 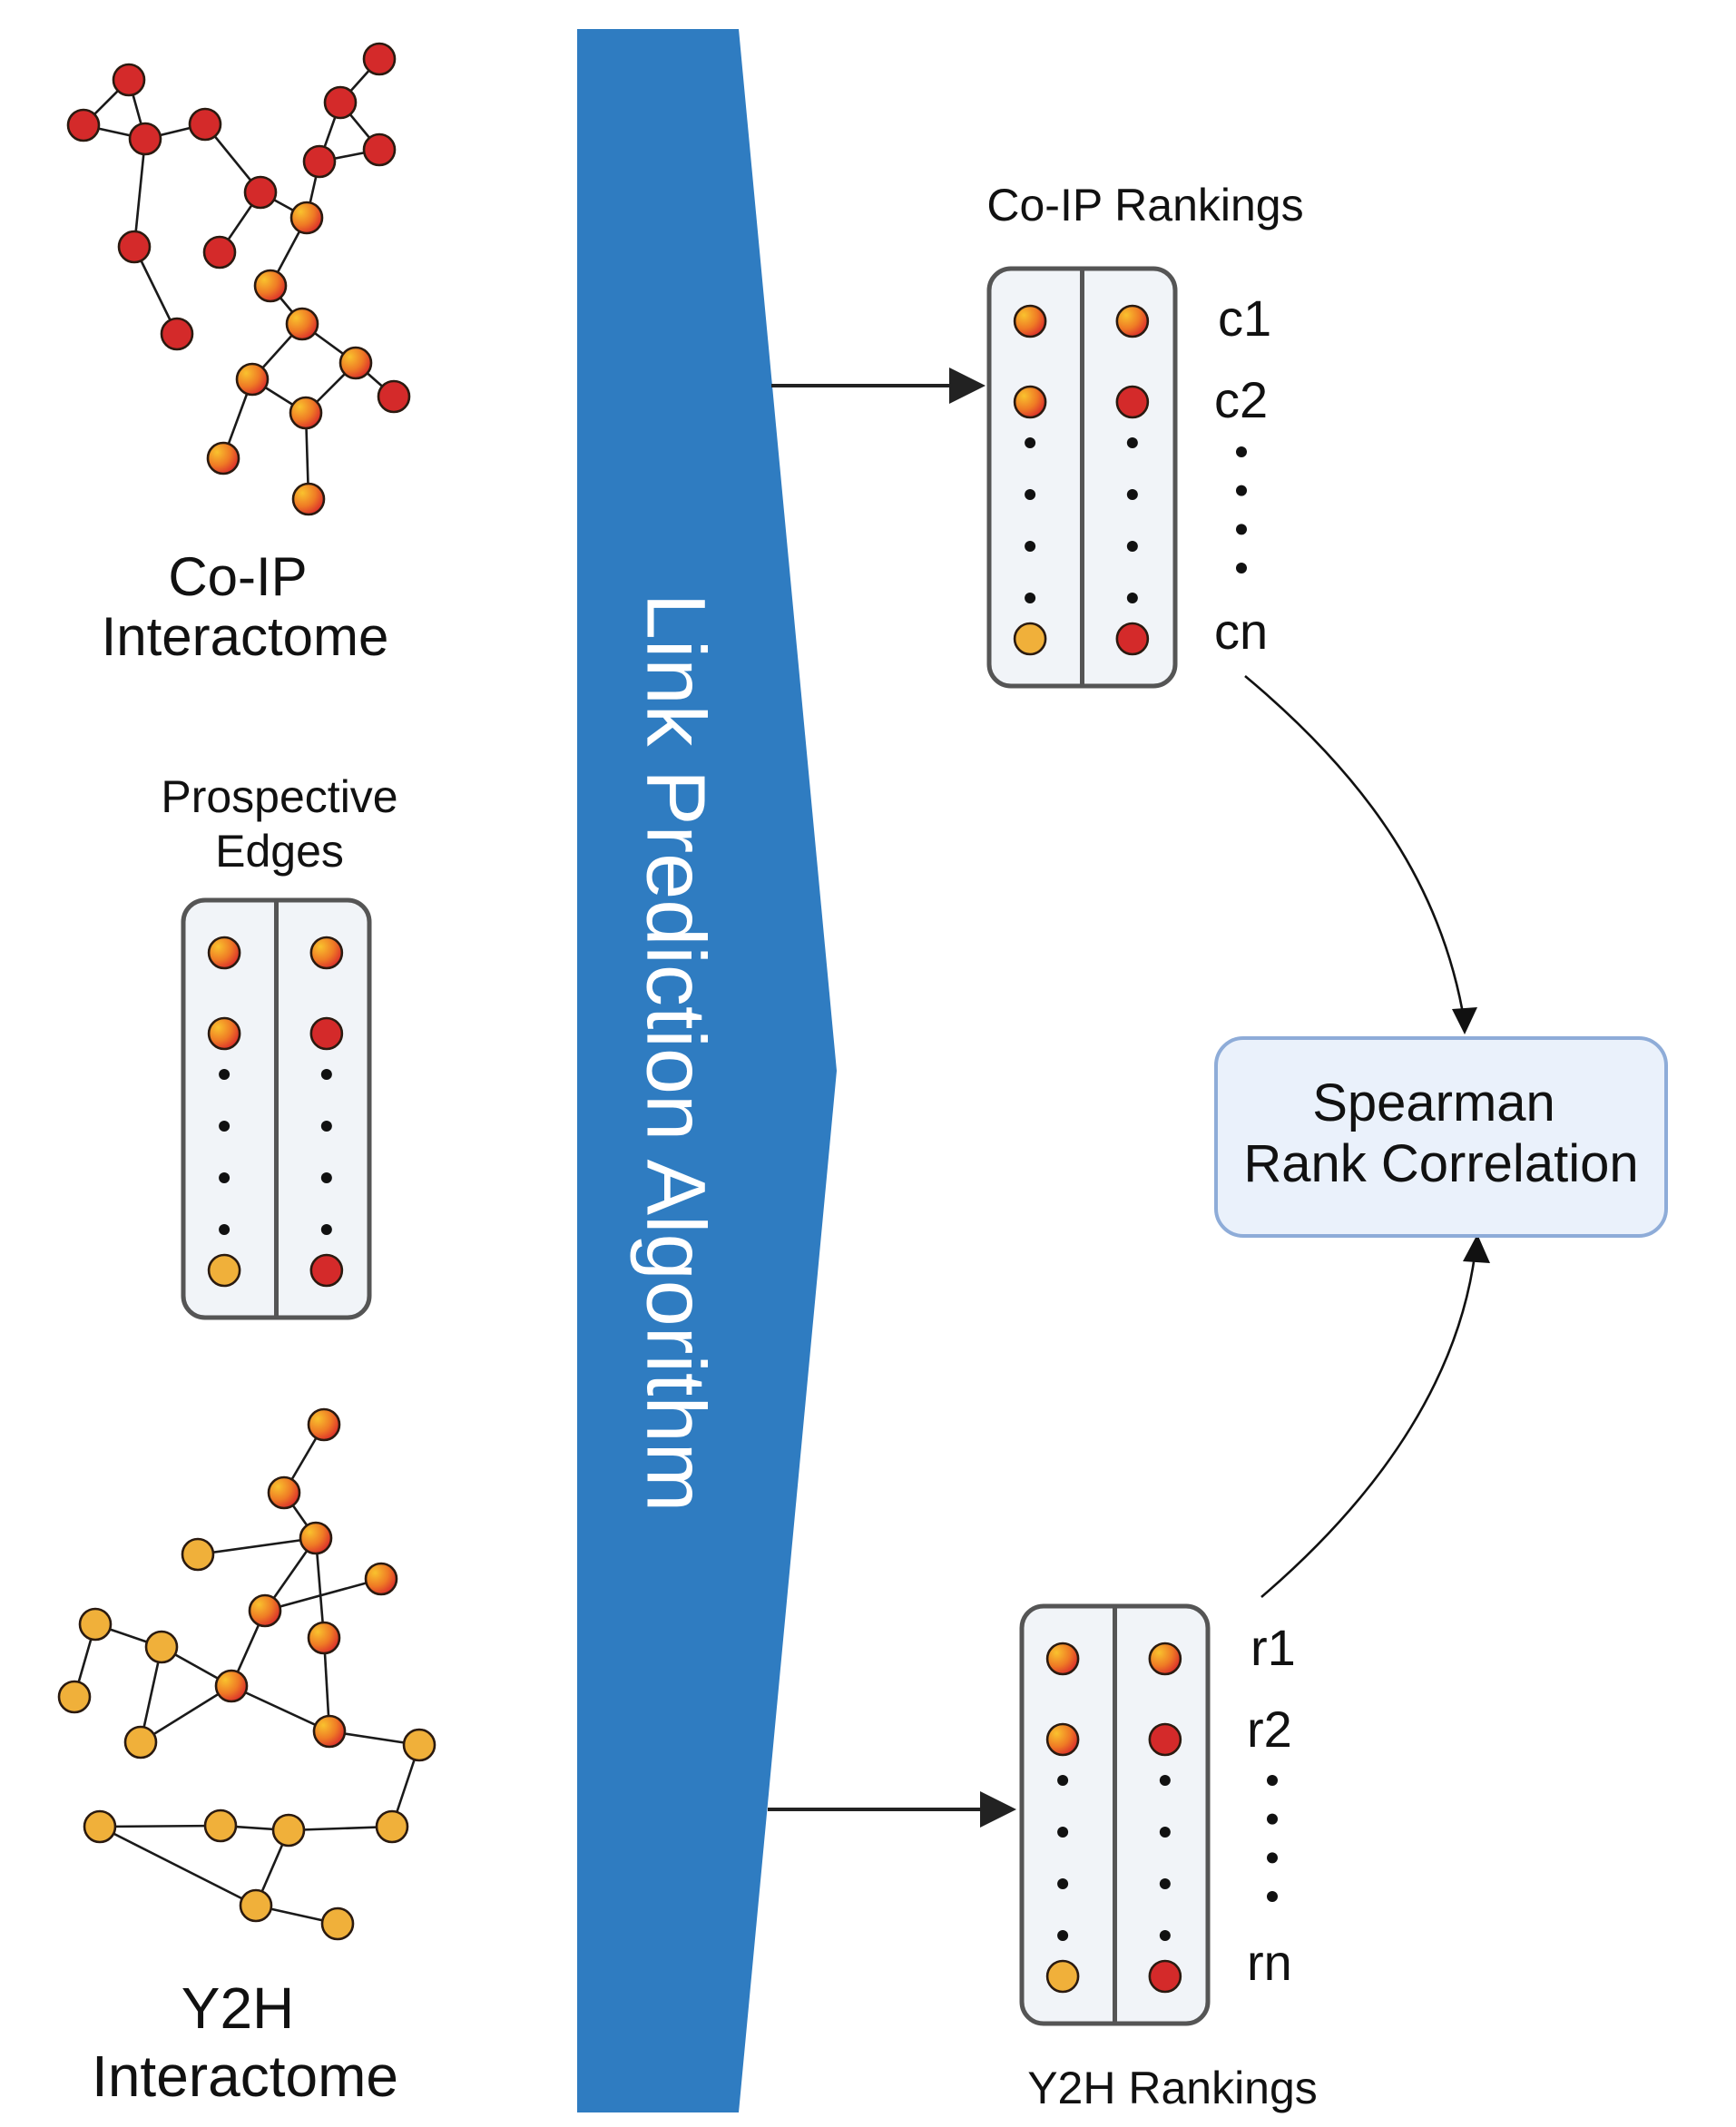 I want to click on coip-rank-c2: c2, so click(x=1241, y=400).